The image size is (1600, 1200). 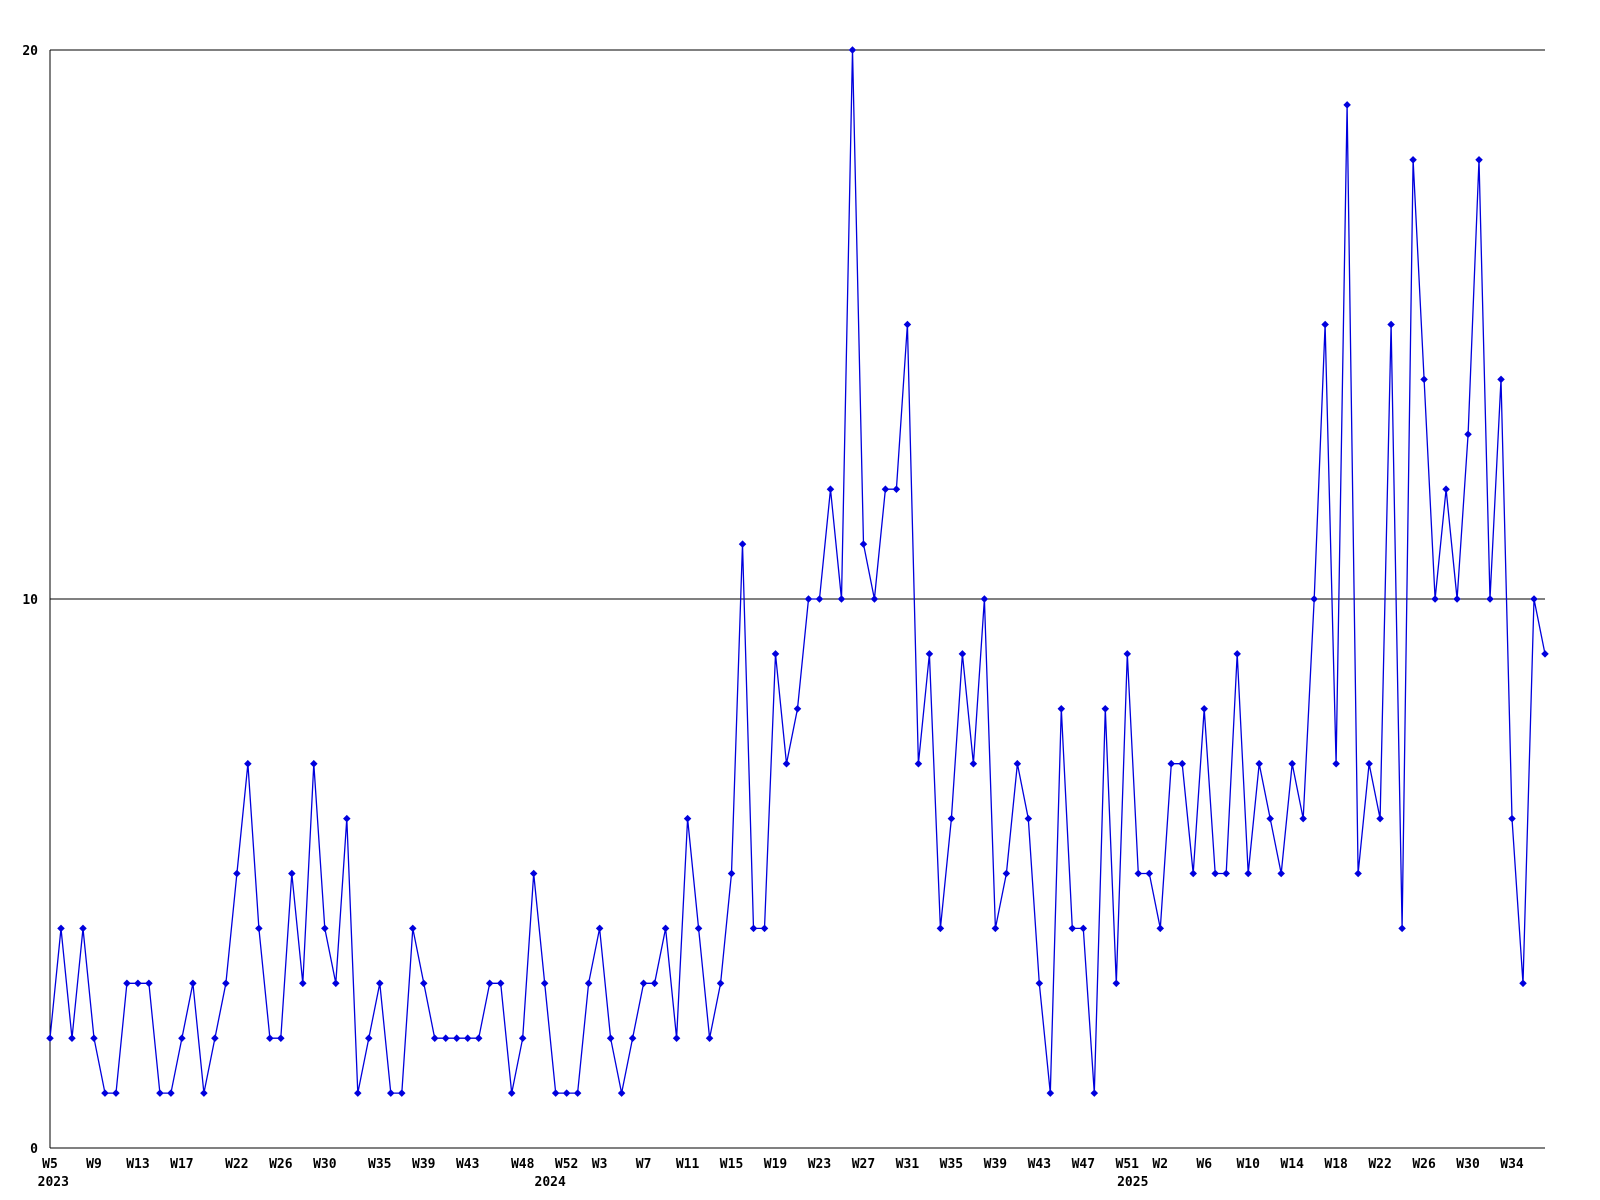 What do you see at coordinates (181, 1164) in the screenshot?
I see `x-tick-label: W17` at bounding box center [181, 1164].